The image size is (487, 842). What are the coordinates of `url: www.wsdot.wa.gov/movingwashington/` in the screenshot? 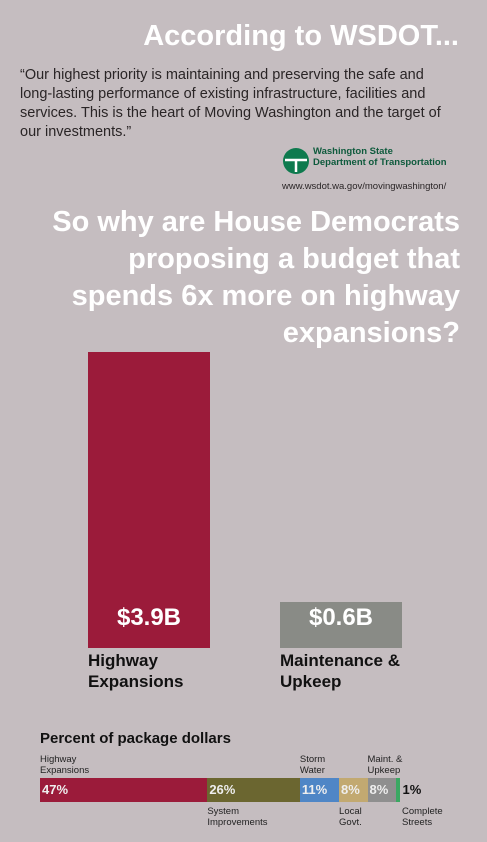 It's located at (364, 186).